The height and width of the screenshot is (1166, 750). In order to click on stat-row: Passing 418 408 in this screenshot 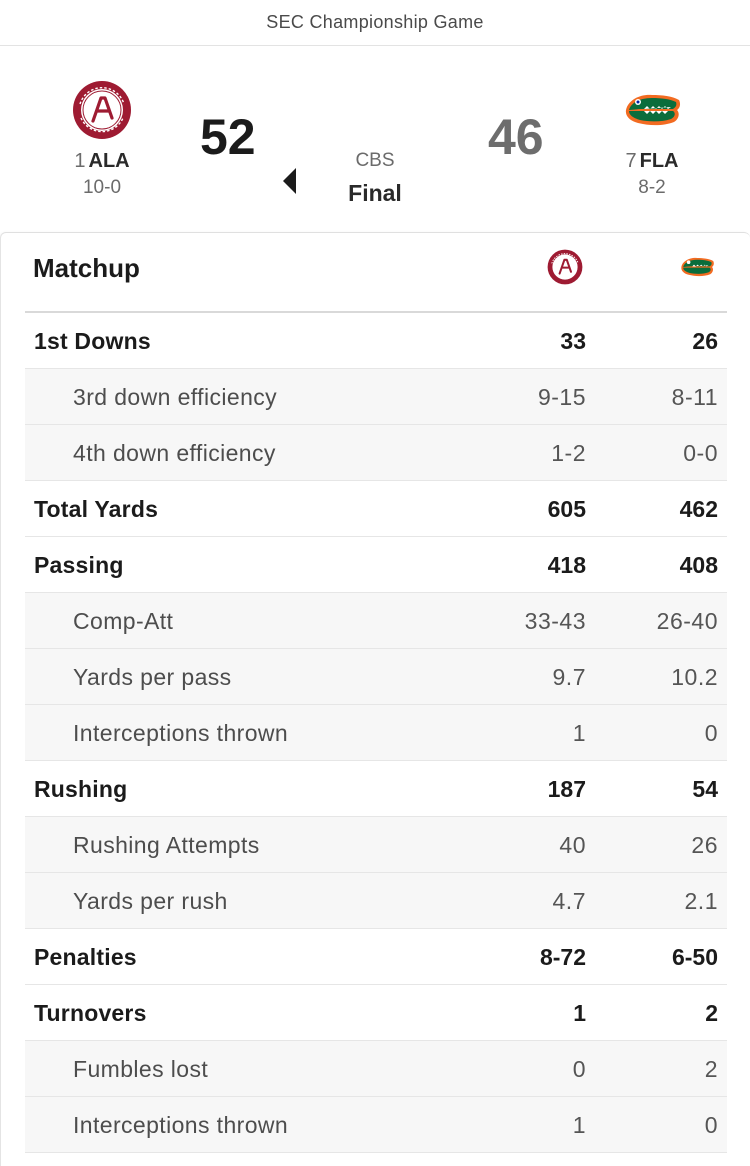, I will do `click(376, 565)`.